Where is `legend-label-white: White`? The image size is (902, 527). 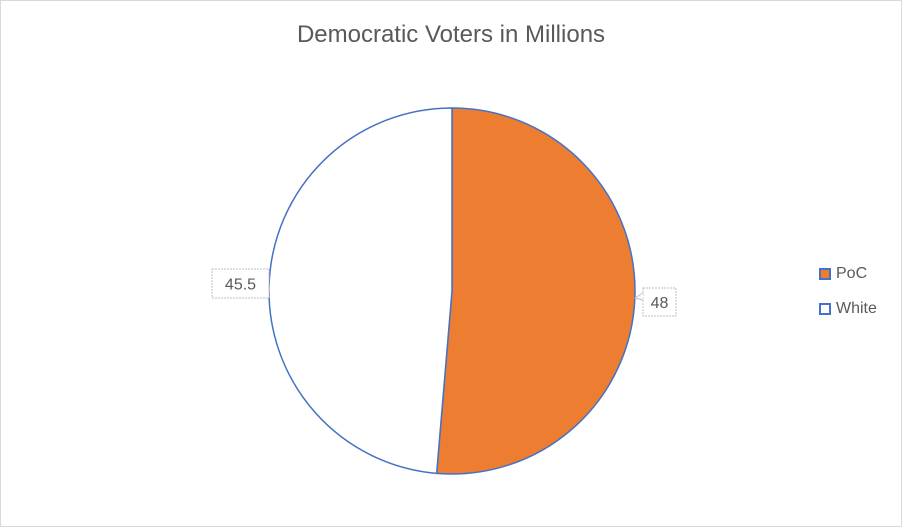
legend-label-white: White is located at coordinates (856, 308).